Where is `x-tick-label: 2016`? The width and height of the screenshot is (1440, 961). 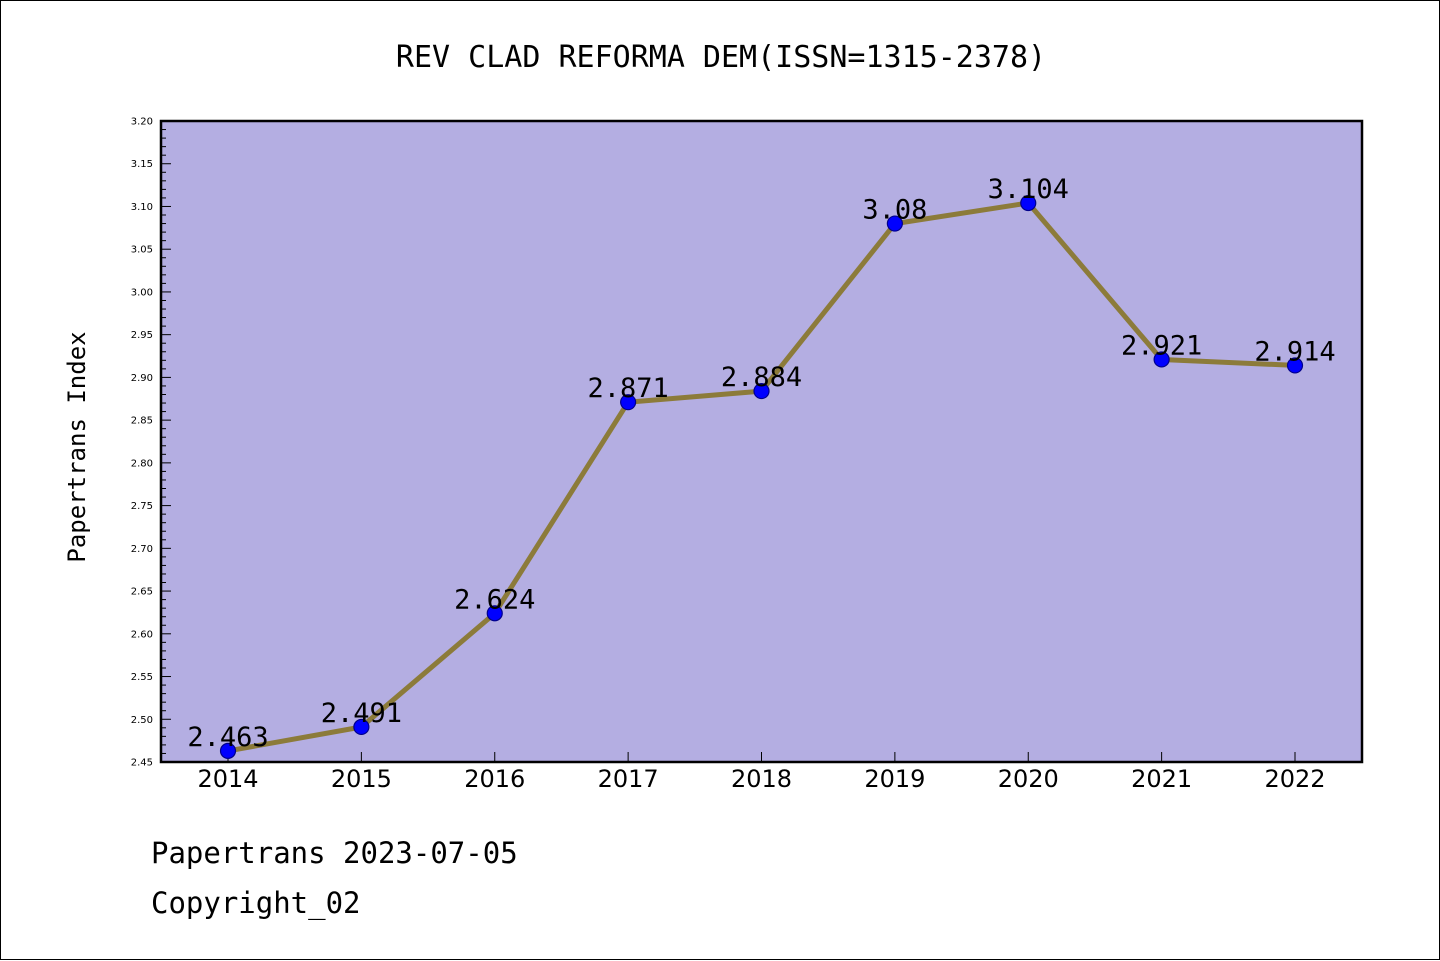 x-tick-label: 2016 is located at coordinates (494, 779).